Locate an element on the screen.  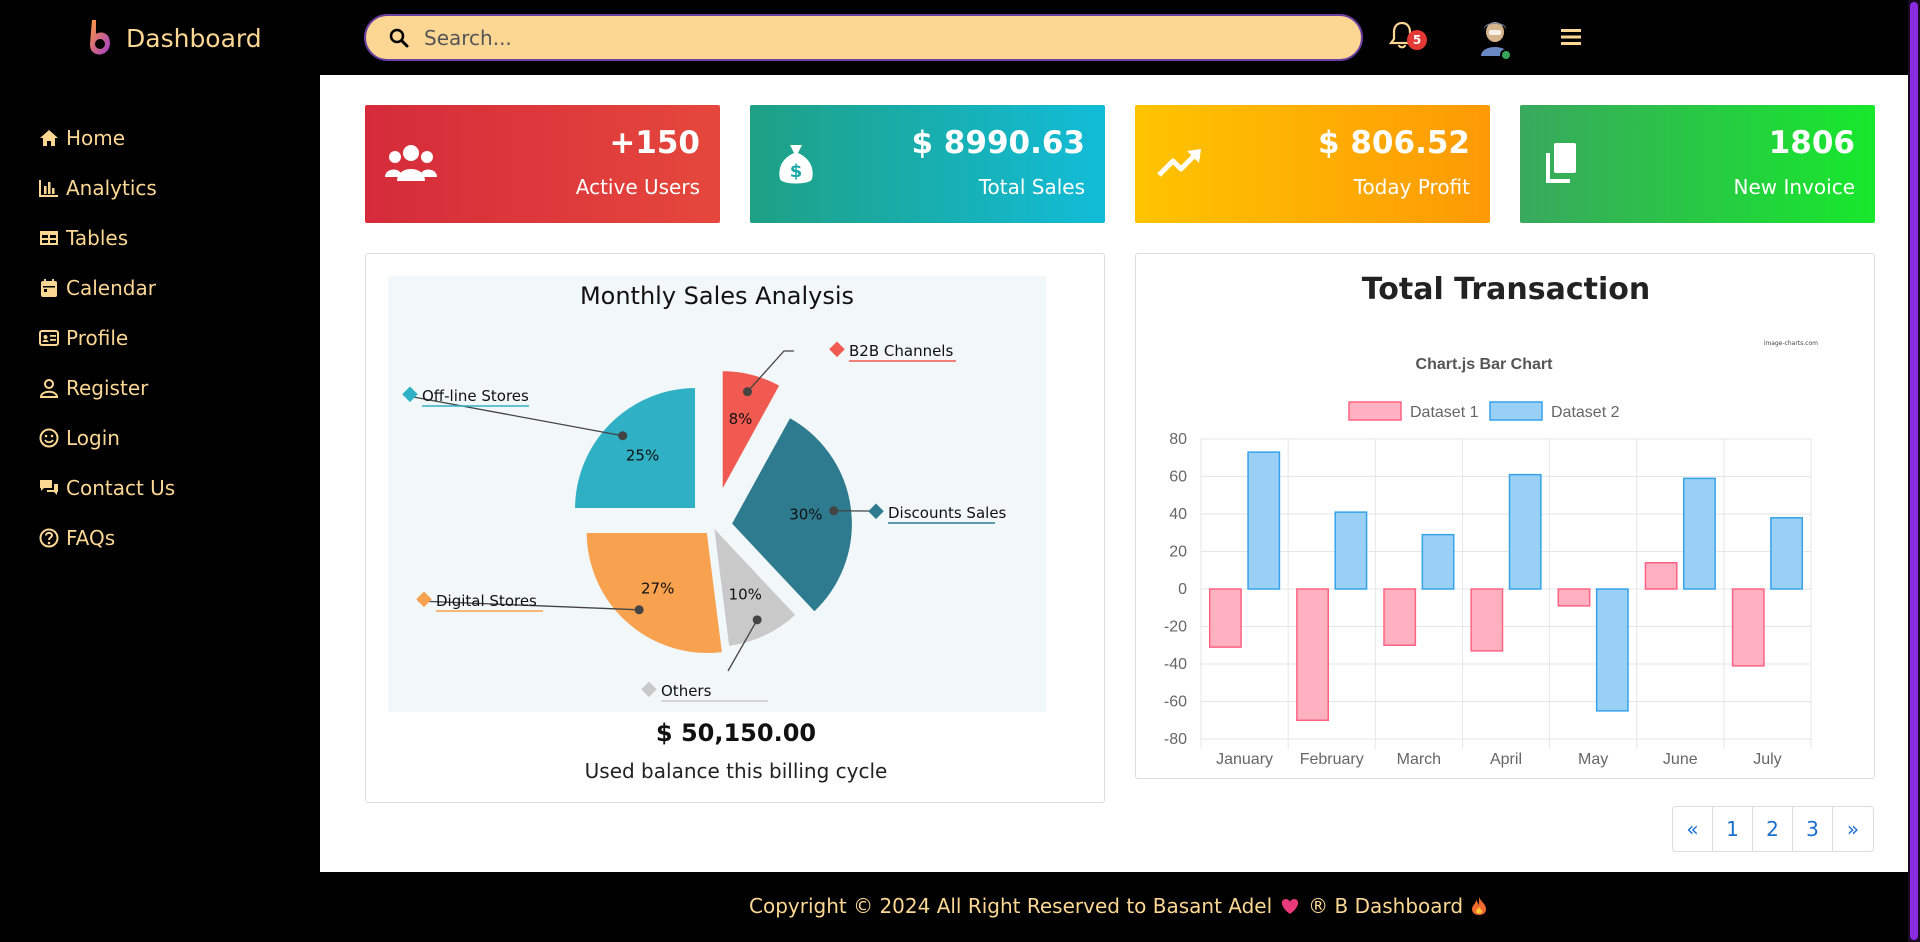
sidebar-item-label: Calendar is located at coordinates (111, 288).